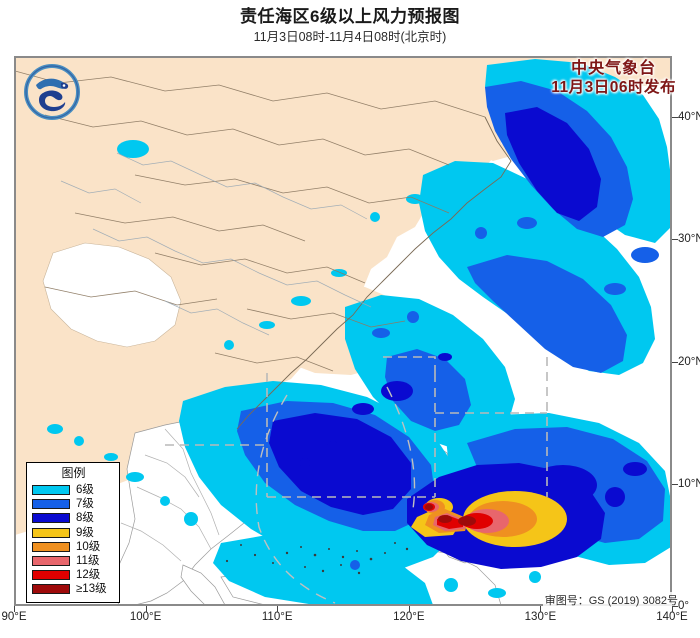  Describe the element at coordinates (613, 87) in the screenshot. I see `issuer-time: 11月3日06时发布` at that location.